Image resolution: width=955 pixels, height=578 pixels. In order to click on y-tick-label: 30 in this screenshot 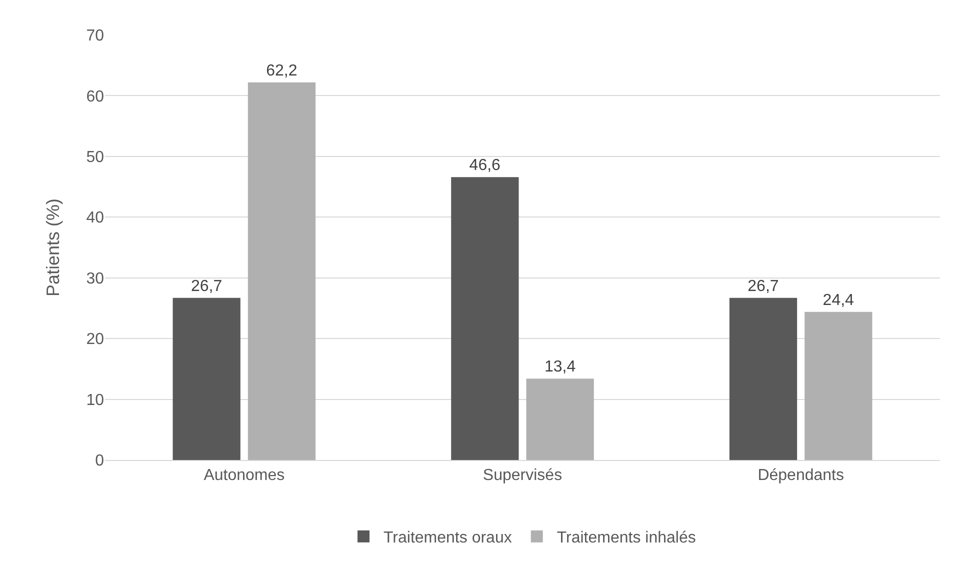, I will do `click(95, 279)`.